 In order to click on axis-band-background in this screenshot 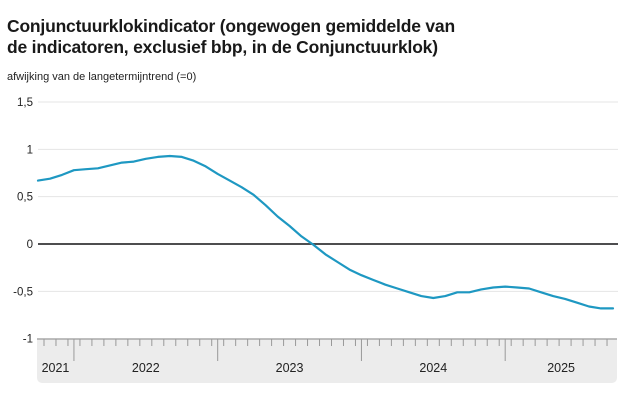, I will do `click(327, 361)`.